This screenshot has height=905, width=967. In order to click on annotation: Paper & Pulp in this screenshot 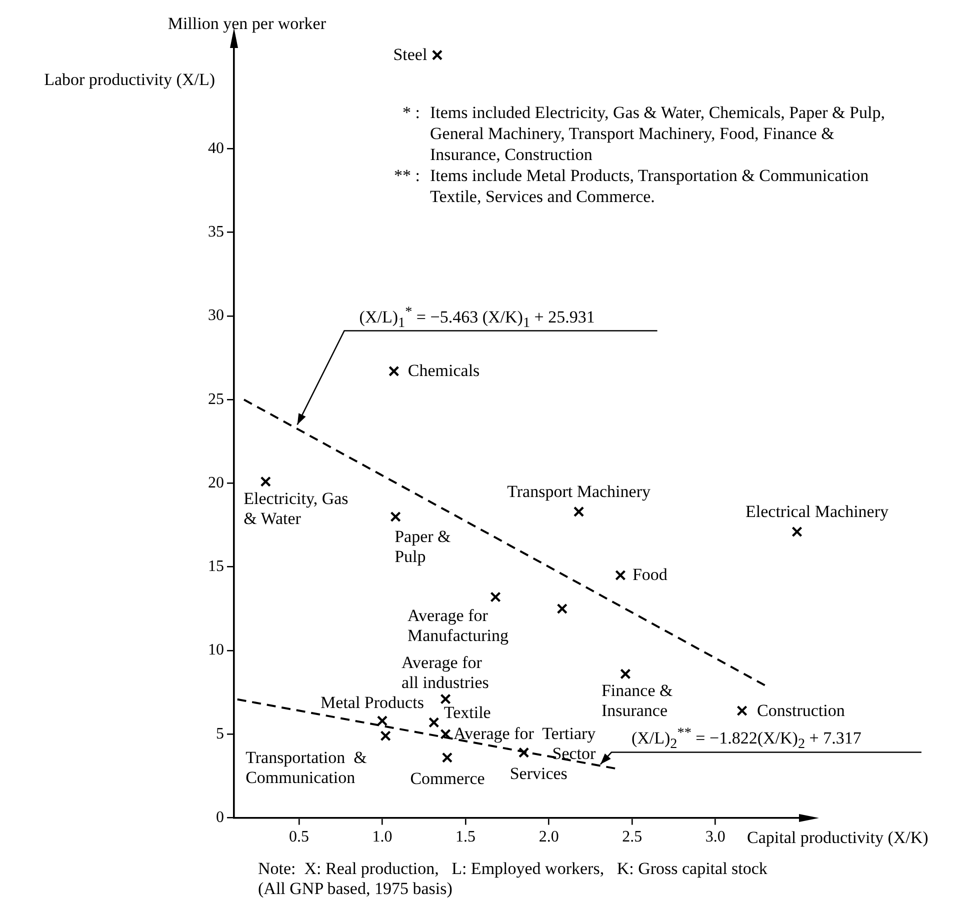, I will do `click(422, 546)`.